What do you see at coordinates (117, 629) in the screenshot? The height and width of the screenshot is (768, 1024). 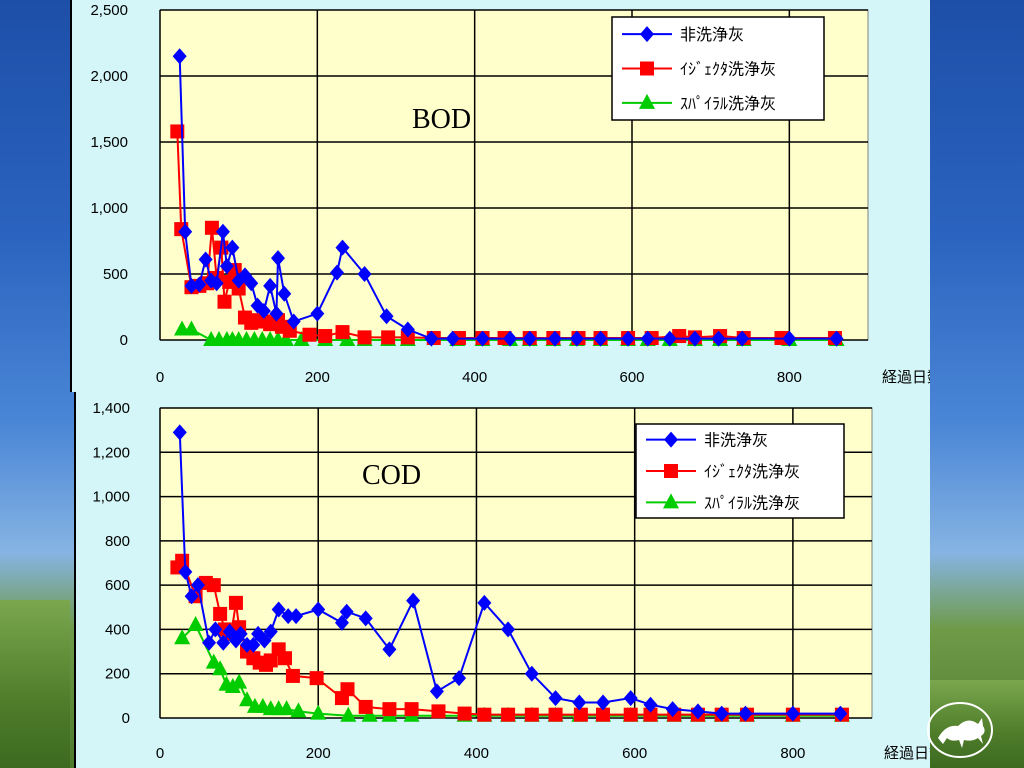 I see `y-tick-label: 400` at bounding box center [117, 629].